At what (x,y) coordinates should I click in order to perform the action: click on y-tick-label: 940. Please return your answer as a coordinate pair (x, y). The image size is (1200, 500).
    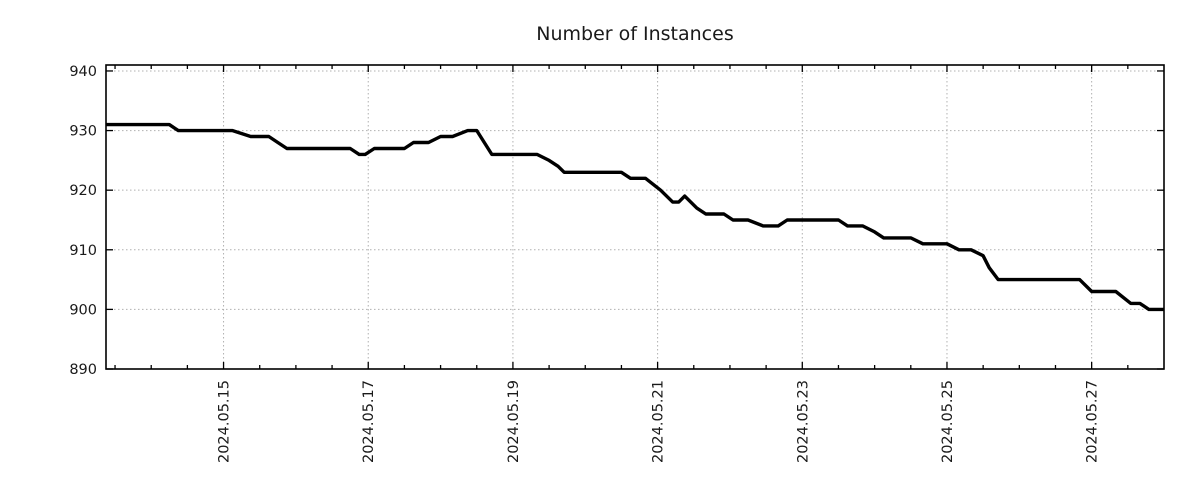
    Looking at the image, I should click on (83, 72).